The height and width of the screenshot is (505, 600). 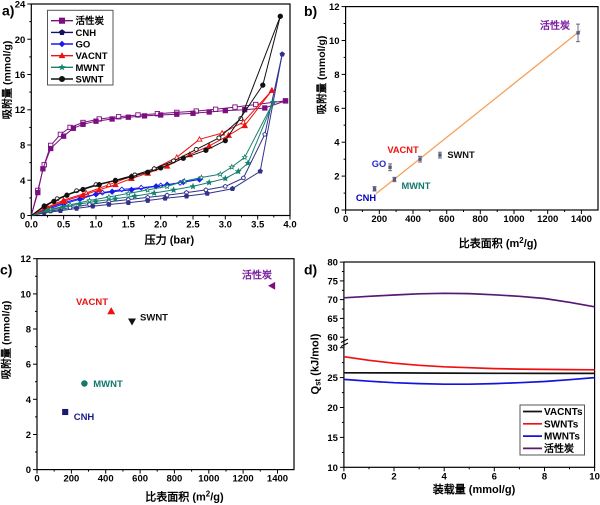 What do you see at coordinates (170, 240) in the screenshot?
I see `svg-text: 压力 (bar)` at bounding box center [170, 240].